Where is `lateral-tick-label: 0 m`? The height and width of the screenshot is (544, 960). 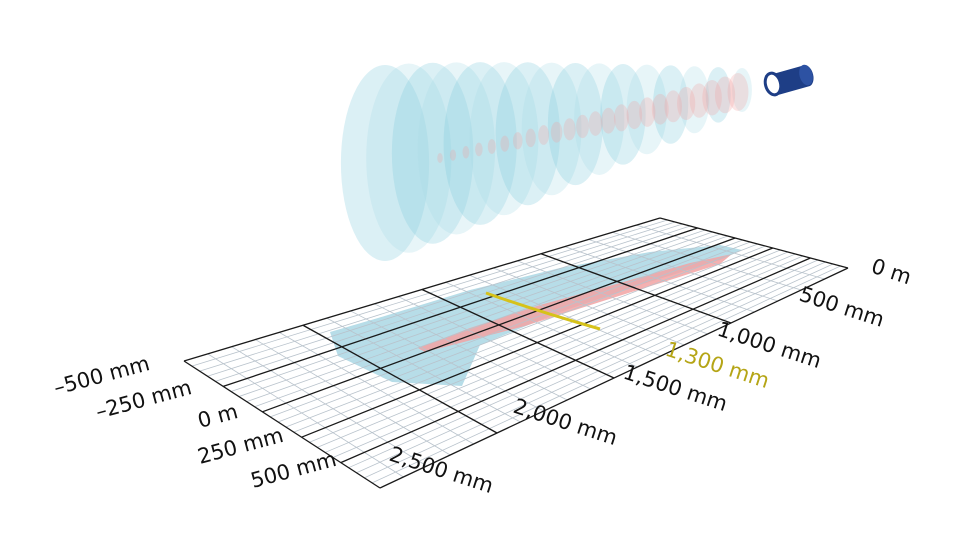
lateral-tick-label: 0 m is located at coordinates (217, 416).